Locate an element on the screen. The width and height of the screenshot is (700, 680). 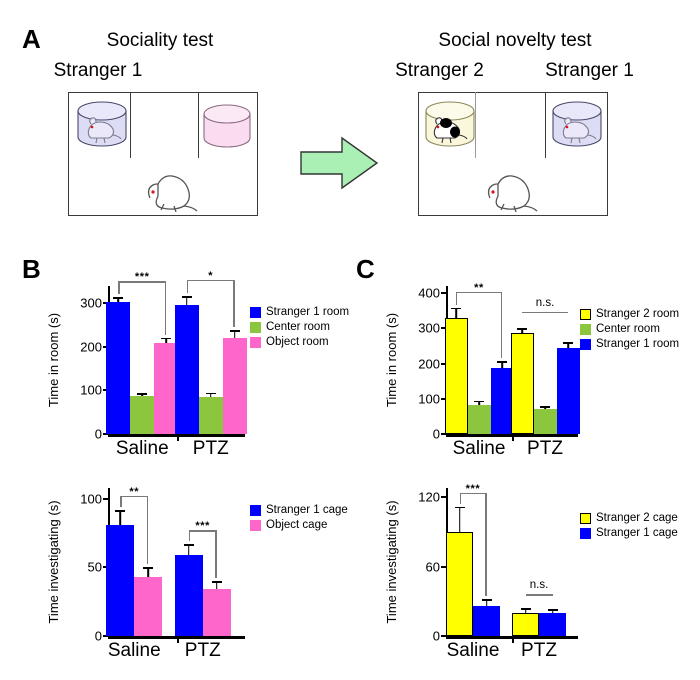
x-tick-label: PTZ is located at coordinates (539, 650).